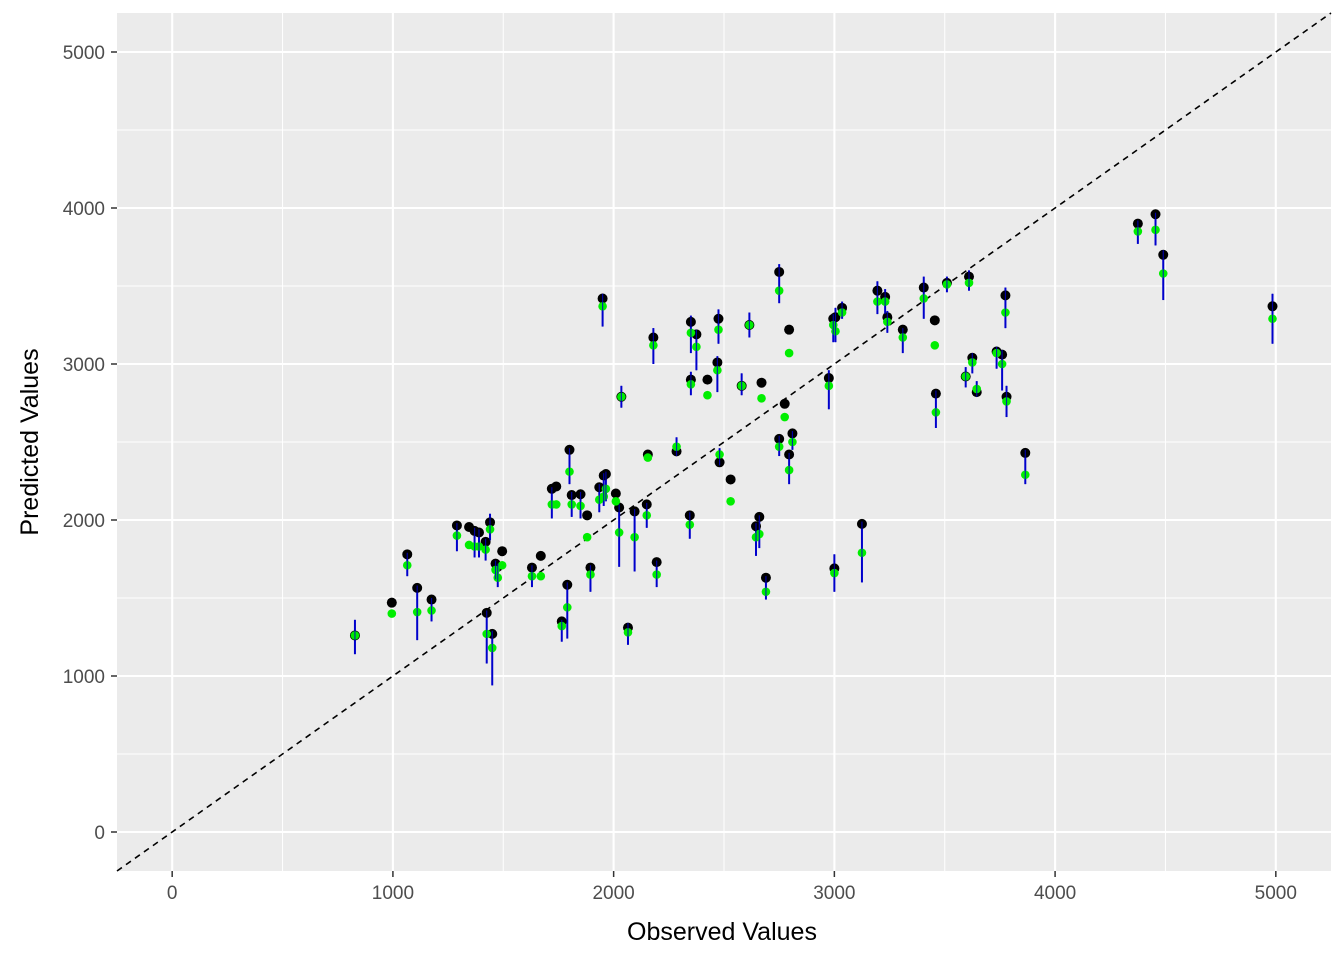  Describe the element at coordinates (1276, 893) in the screenshot. I see `x-tick-label: 5000` at that location.